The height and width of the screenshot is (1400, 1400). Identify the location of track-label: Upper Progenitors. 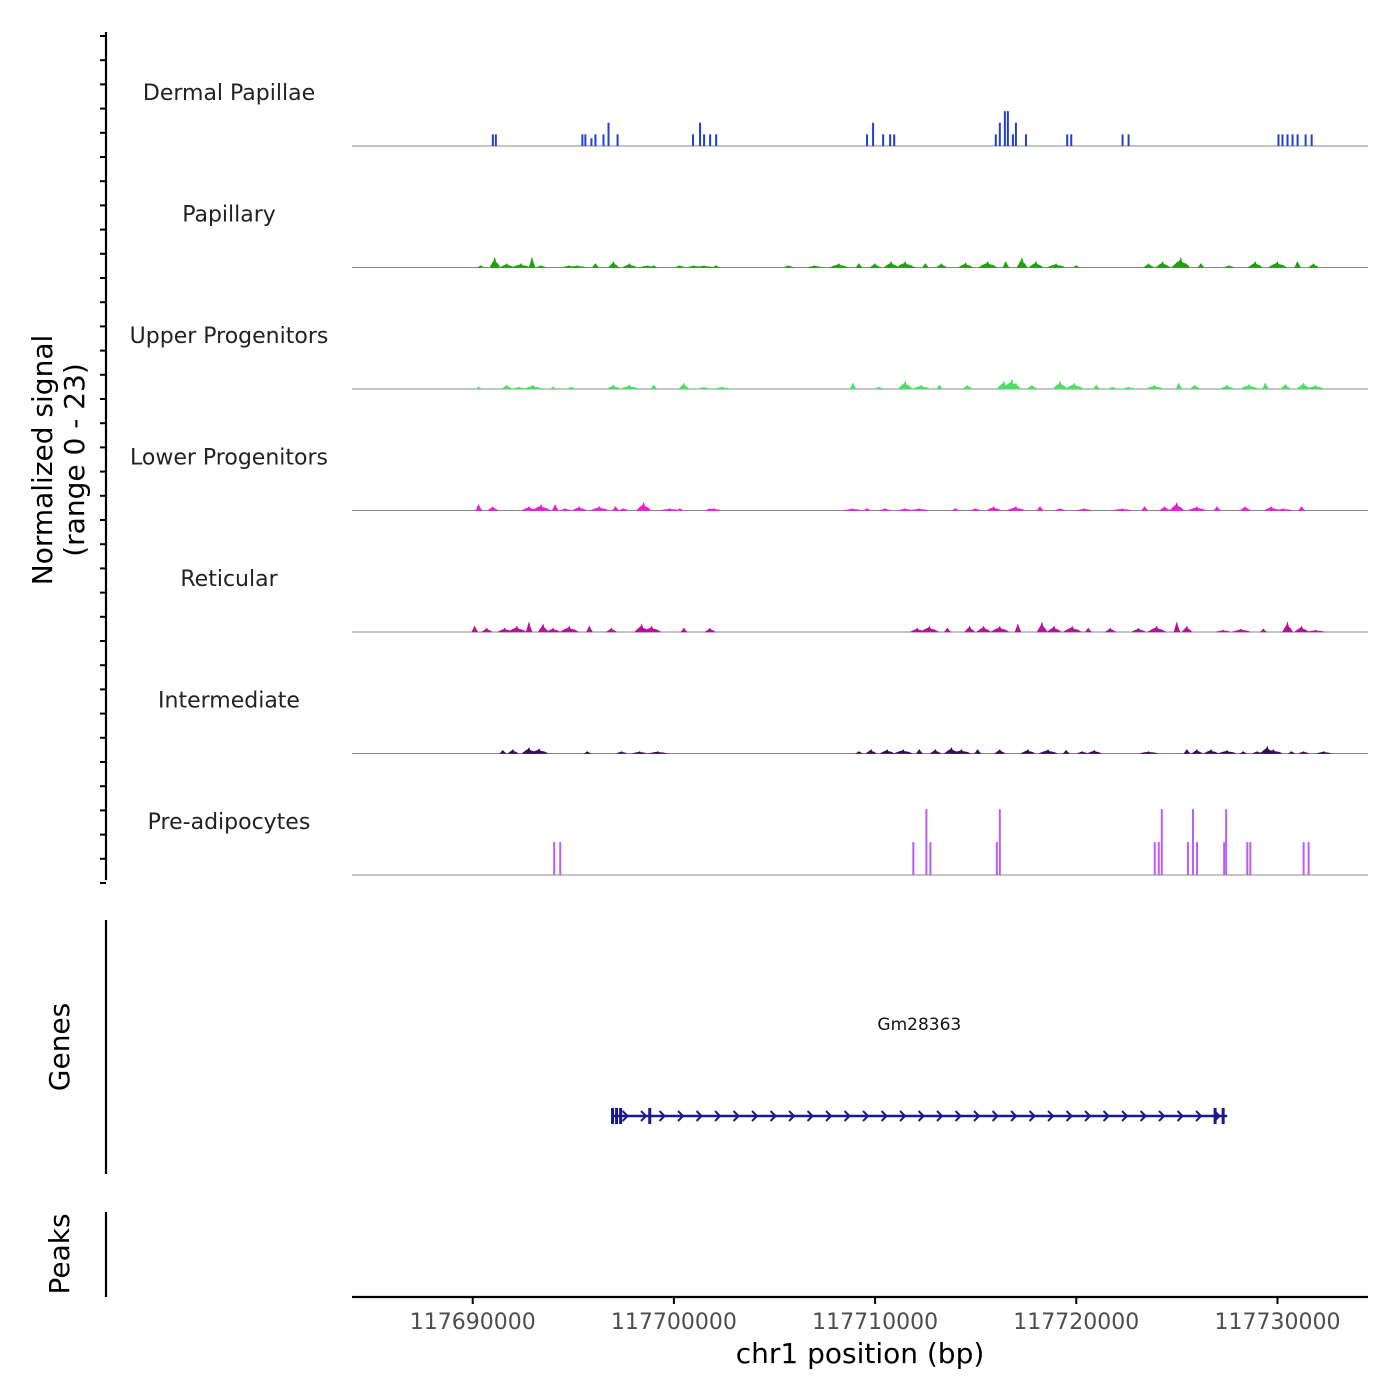
(229, 336).